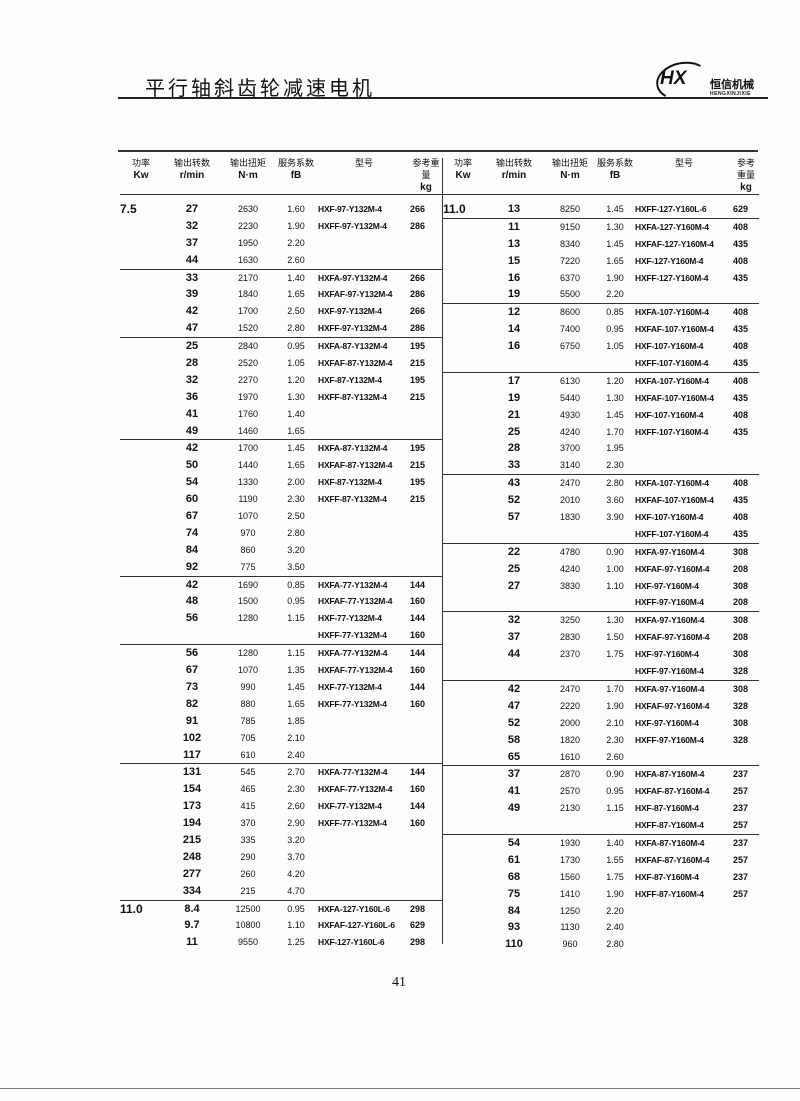 The width and height of the screenshot is (800, 1101). I want to click on cell-output-torque: 2130, so click(570, 808).